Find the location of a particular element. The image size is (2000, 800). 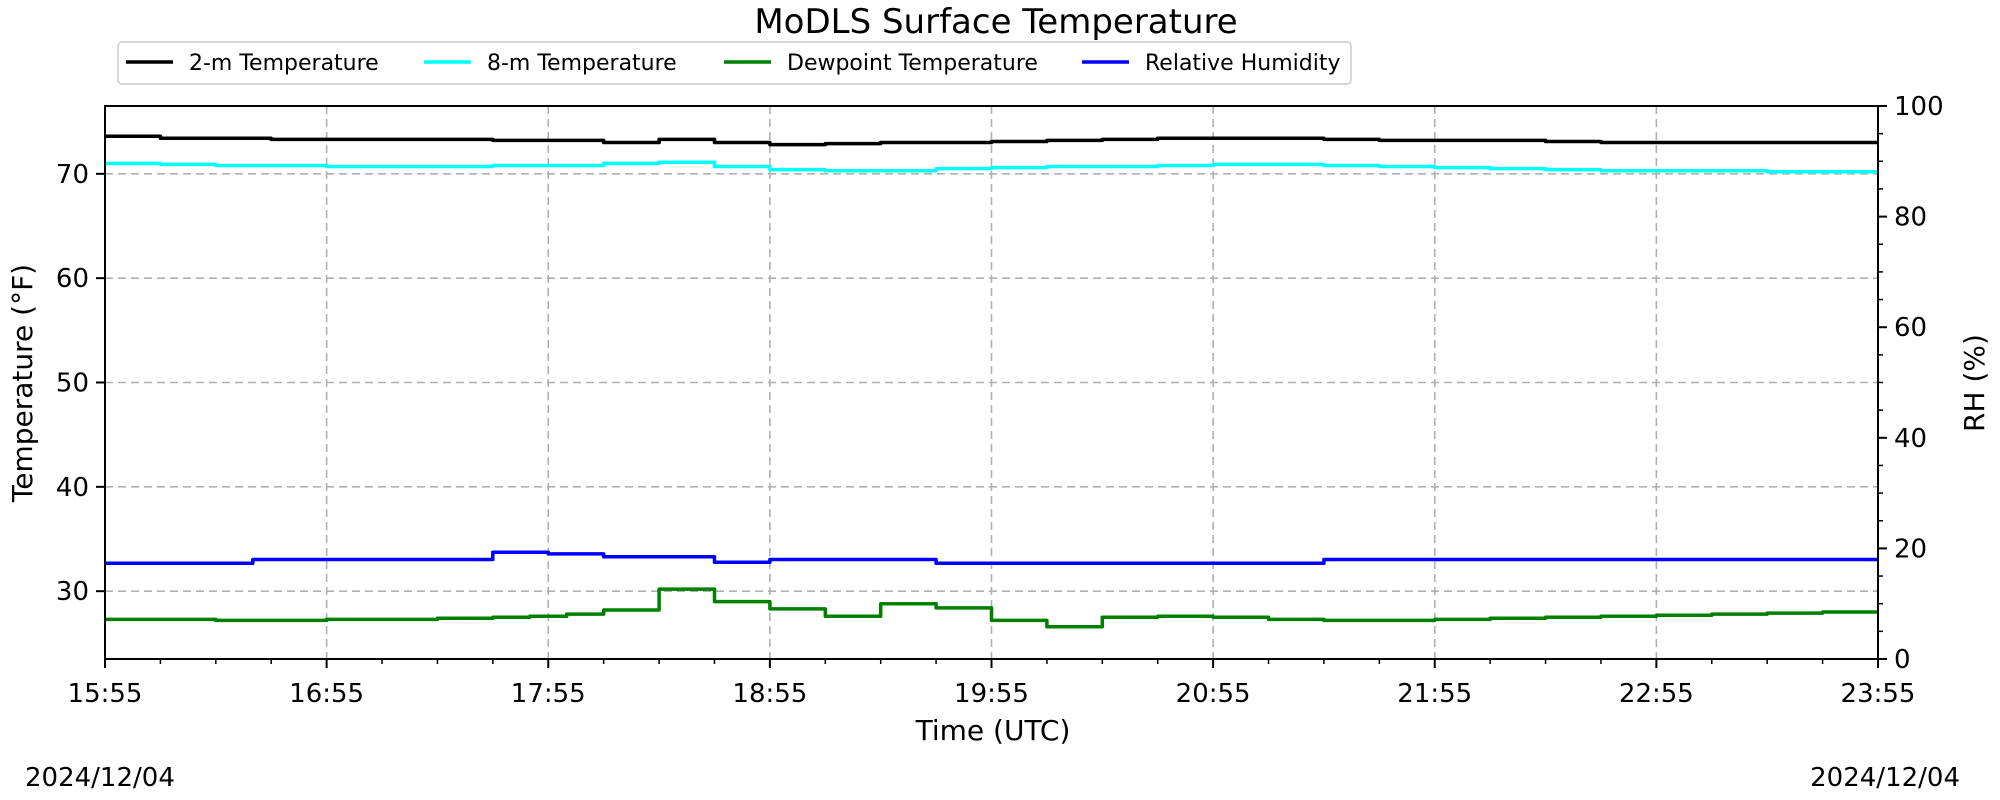

x-tick-label: 17:55 is located at coordinates (548, 694).